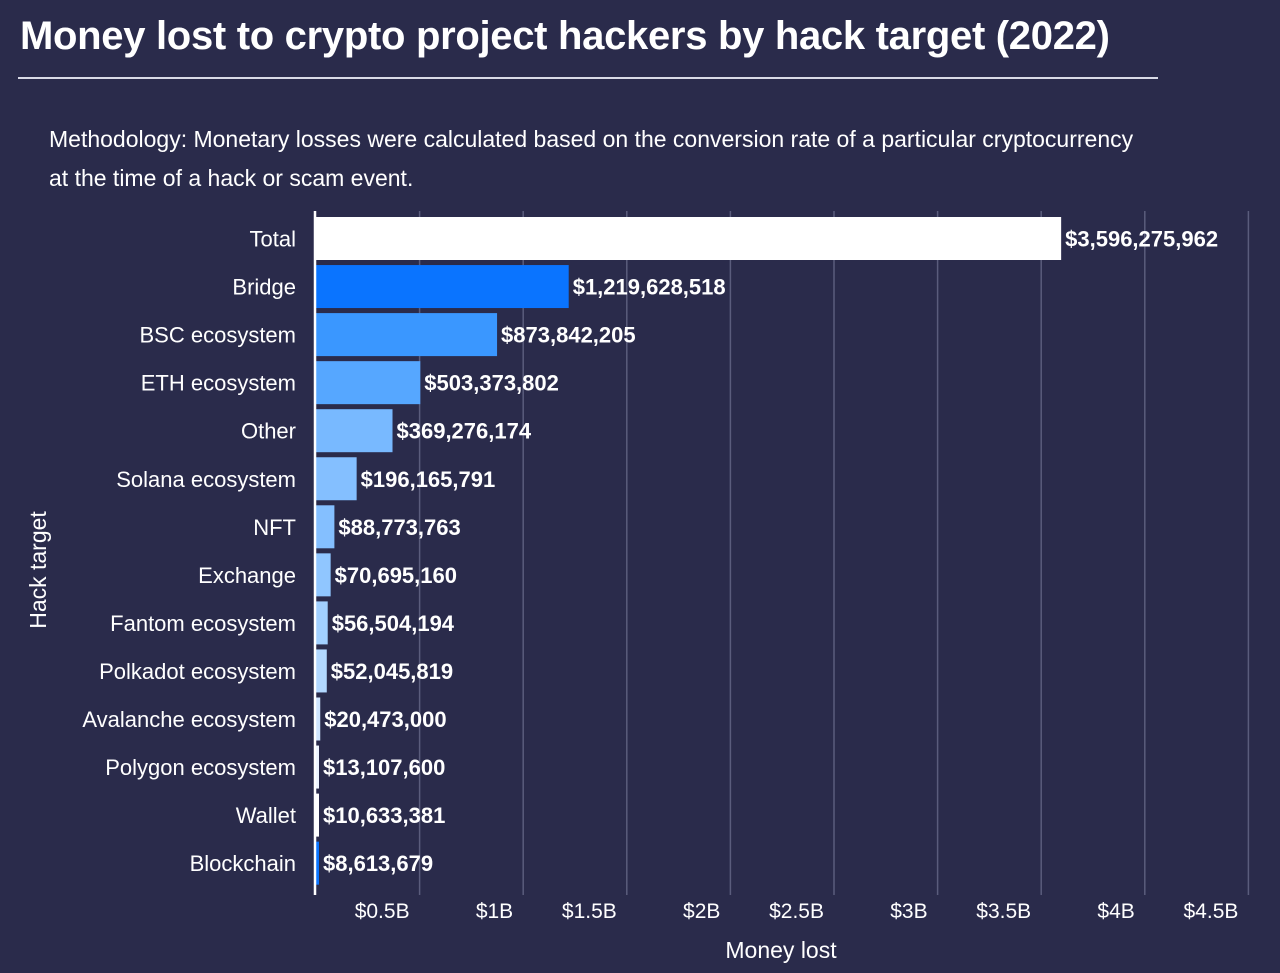 The height and width of the screenshot is (973, 1280). What do you see at coordinates (382, 911) in the screenshot?
I see `x-tick-label: $0.5B` at bounding box center [382, 911].